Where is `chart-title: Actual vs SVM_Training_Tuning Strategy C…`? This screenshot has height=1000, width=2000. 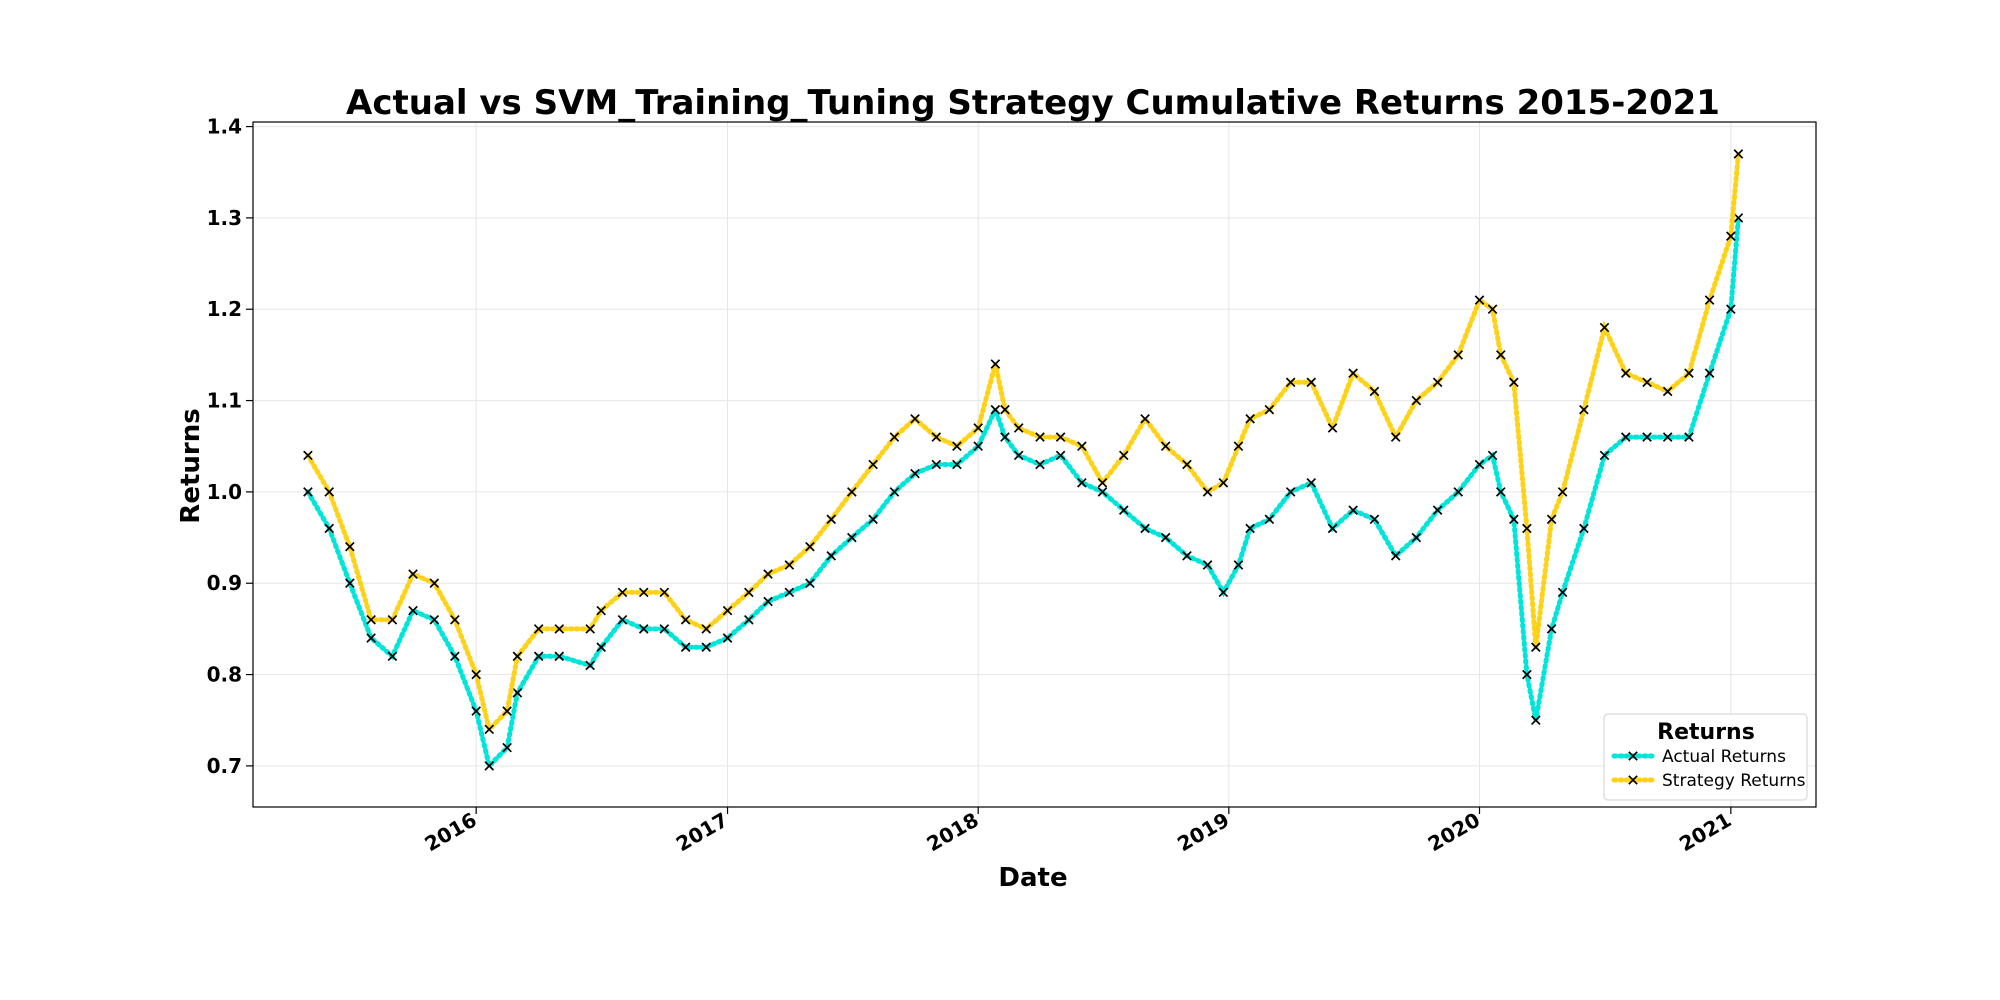
chart-title: Actual vs SVM_Training_Tuning Strategy C… is located at coordinates (1033, 103).